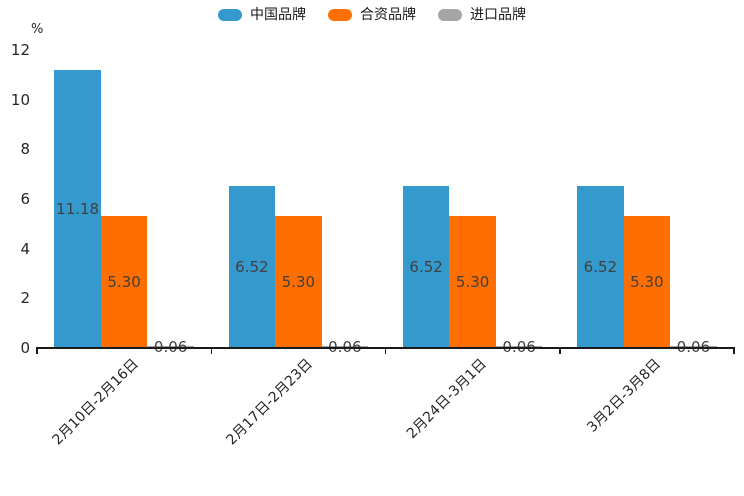 The image size is (744, 496). What do you see at coordinates (385, 348) in the screenshot?
I see `x-axis-line` at bounding box center [385, 348].